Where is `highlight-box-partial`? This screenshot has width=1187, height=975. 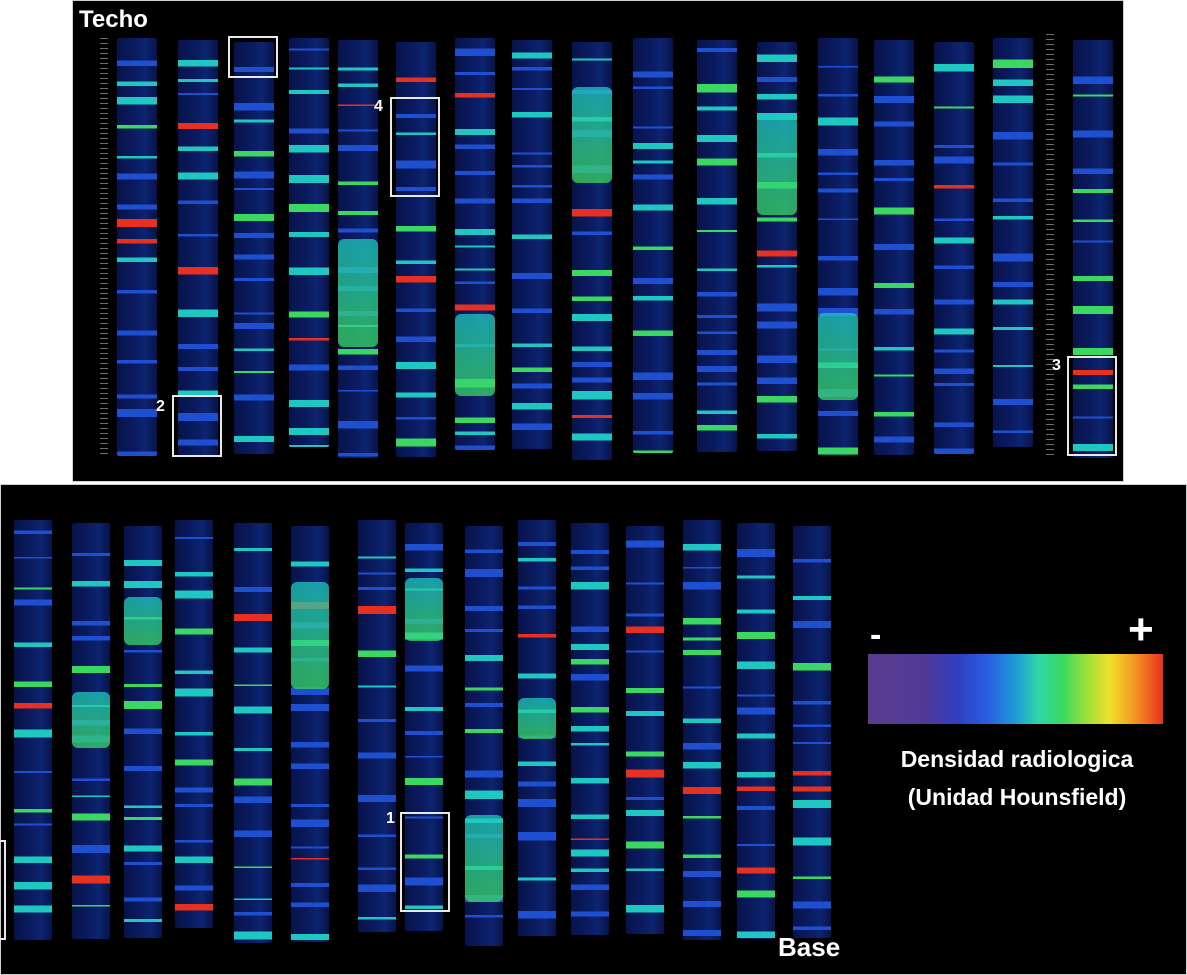 highlight-box-partial is located at coordinates (3, 890).